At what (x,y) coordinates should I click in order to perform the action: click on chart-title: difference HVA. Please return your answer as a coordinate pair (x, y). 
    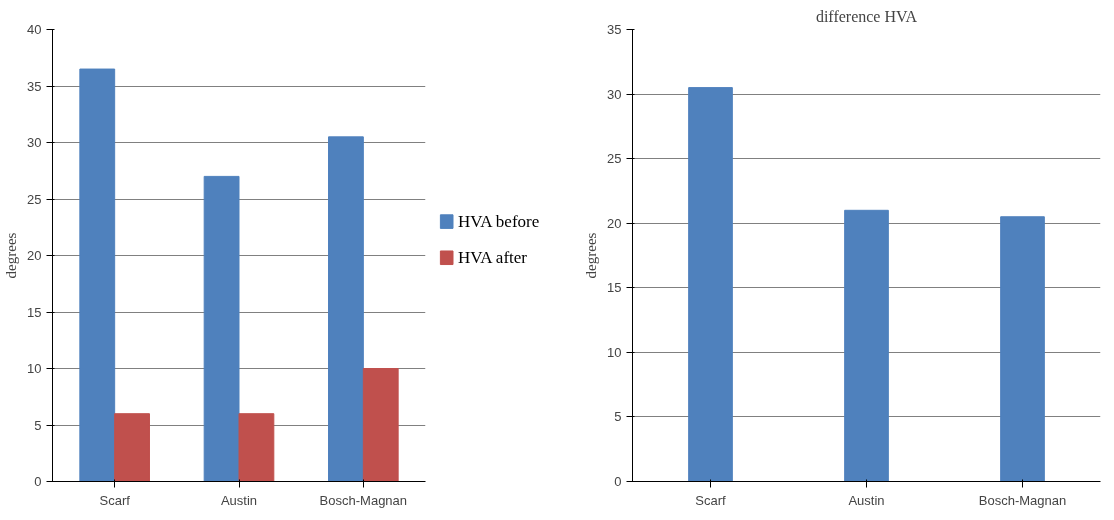
    Looking at the image, I should click on (866, 16).